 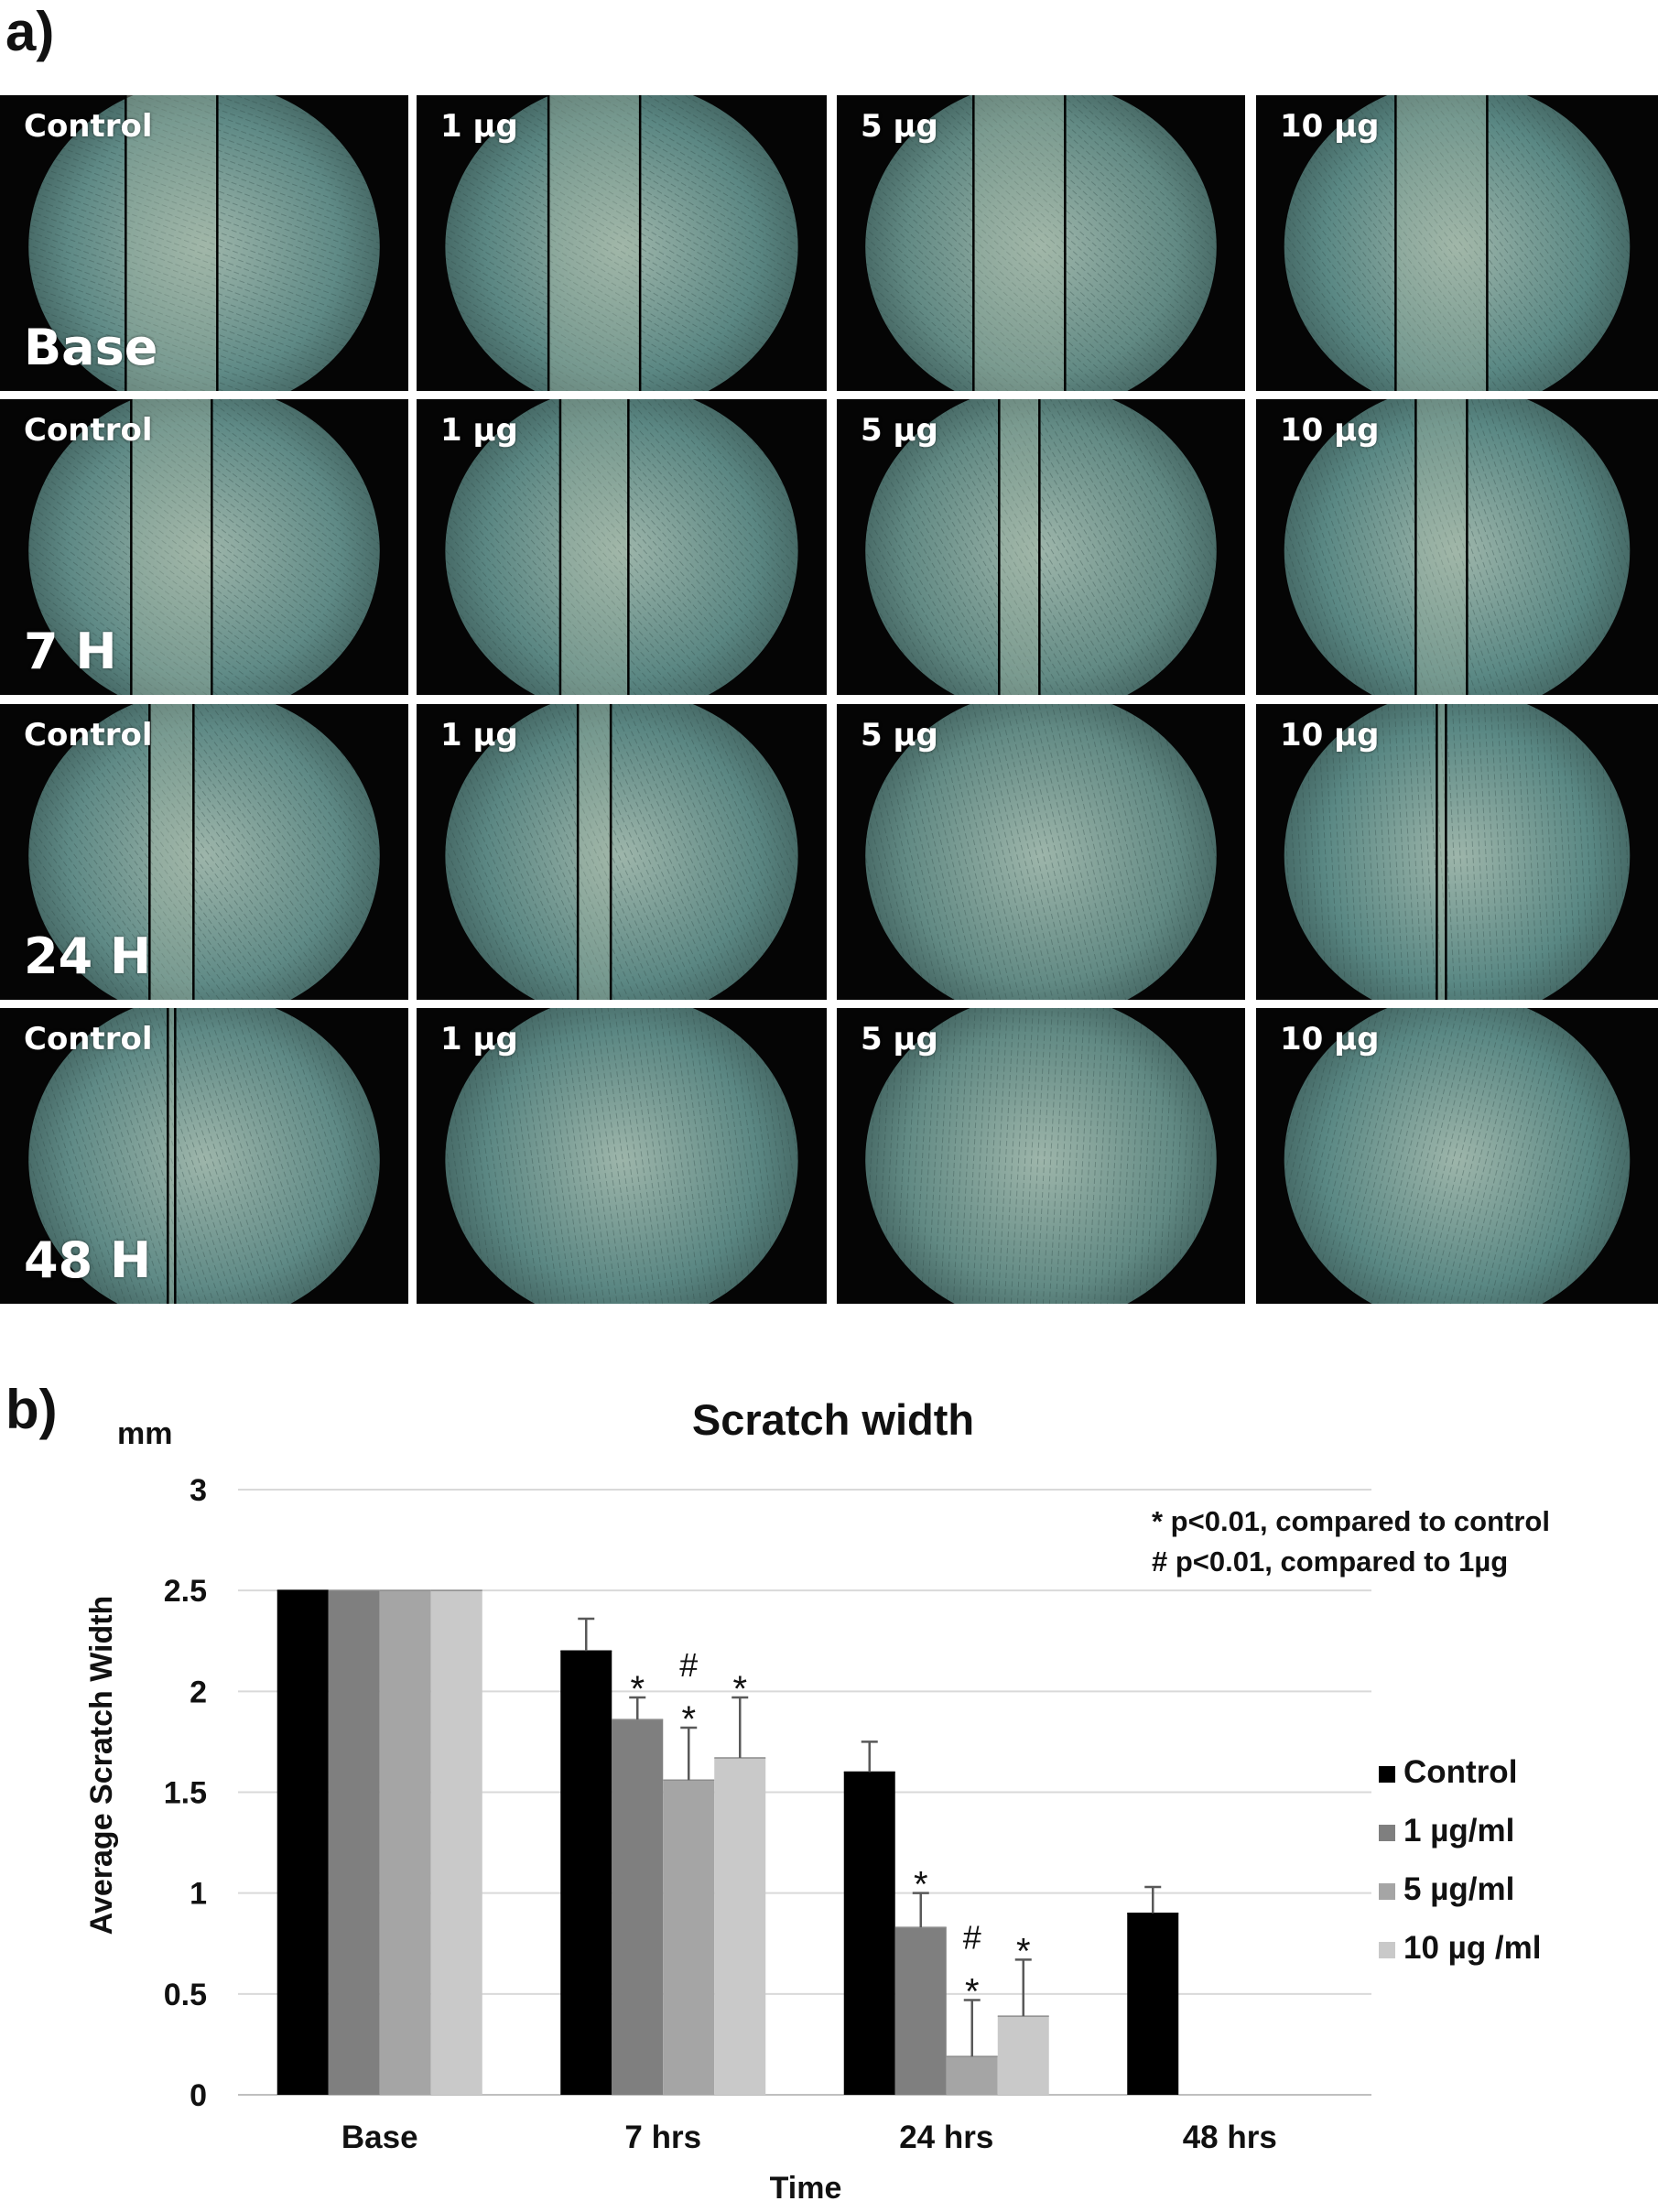 I want to click on chart-title: Scratch width, so click(x=833, y=1419).